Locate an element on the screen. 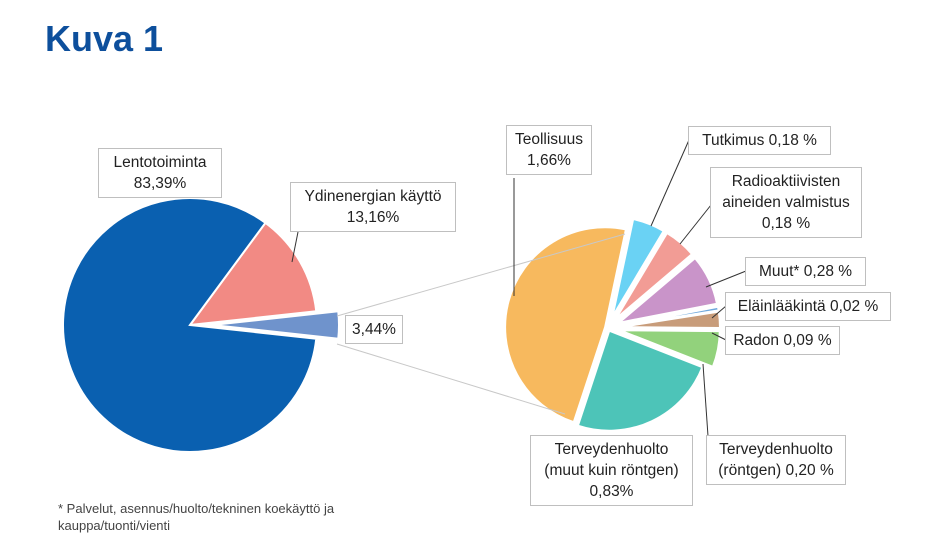  data-label: 3,44% is located at coordinates (374, 329).